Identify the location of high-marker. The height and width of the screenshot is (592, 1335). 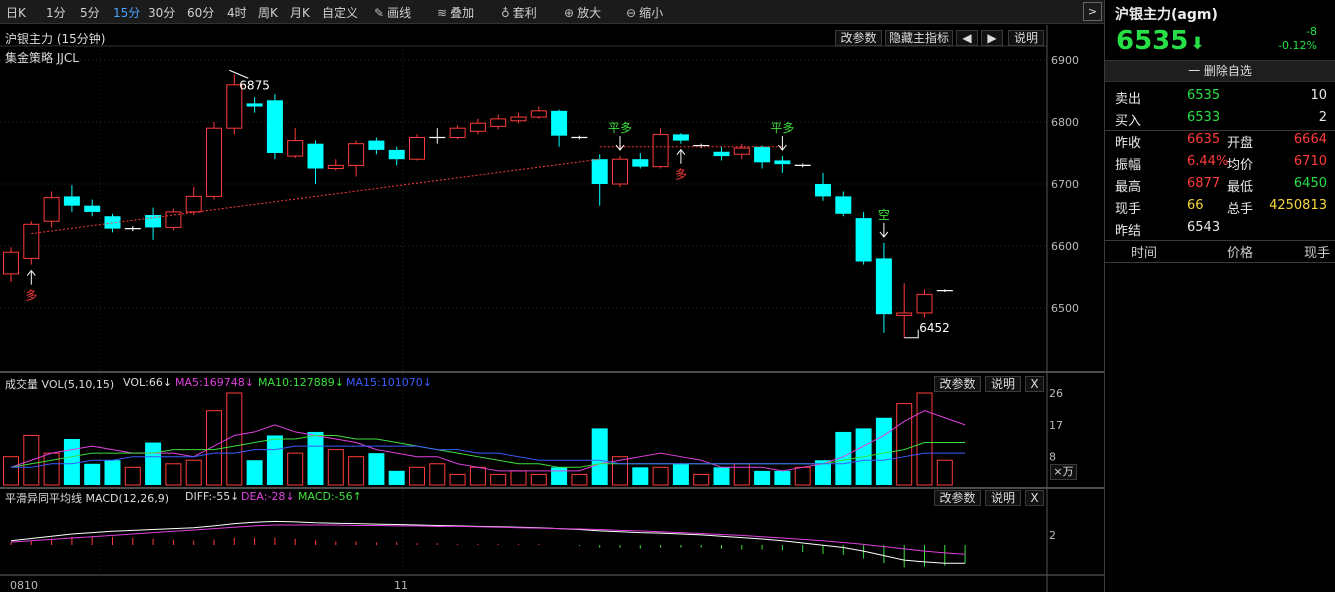
(239, 74).